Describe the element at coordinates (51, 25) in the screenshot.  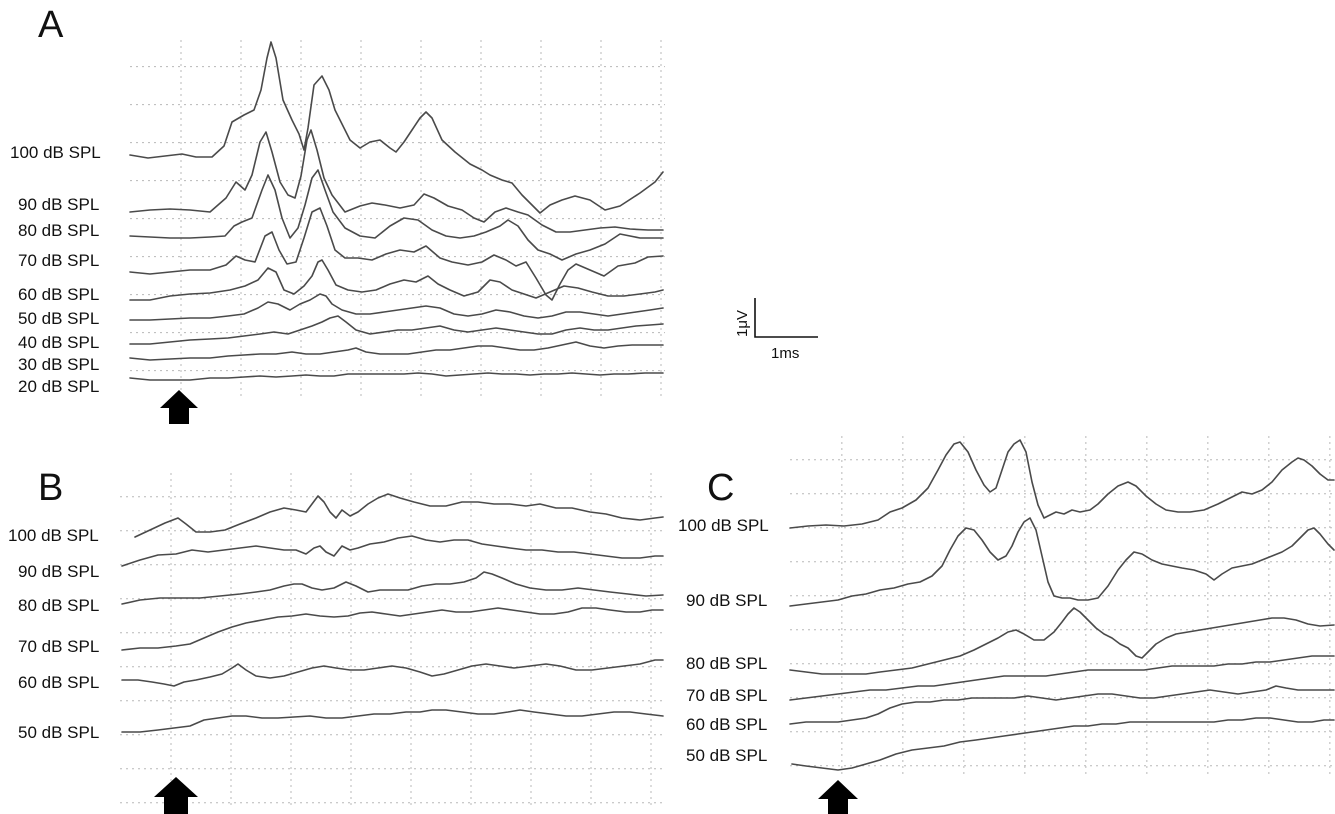
I see `panel-a-letter: A` at that location.